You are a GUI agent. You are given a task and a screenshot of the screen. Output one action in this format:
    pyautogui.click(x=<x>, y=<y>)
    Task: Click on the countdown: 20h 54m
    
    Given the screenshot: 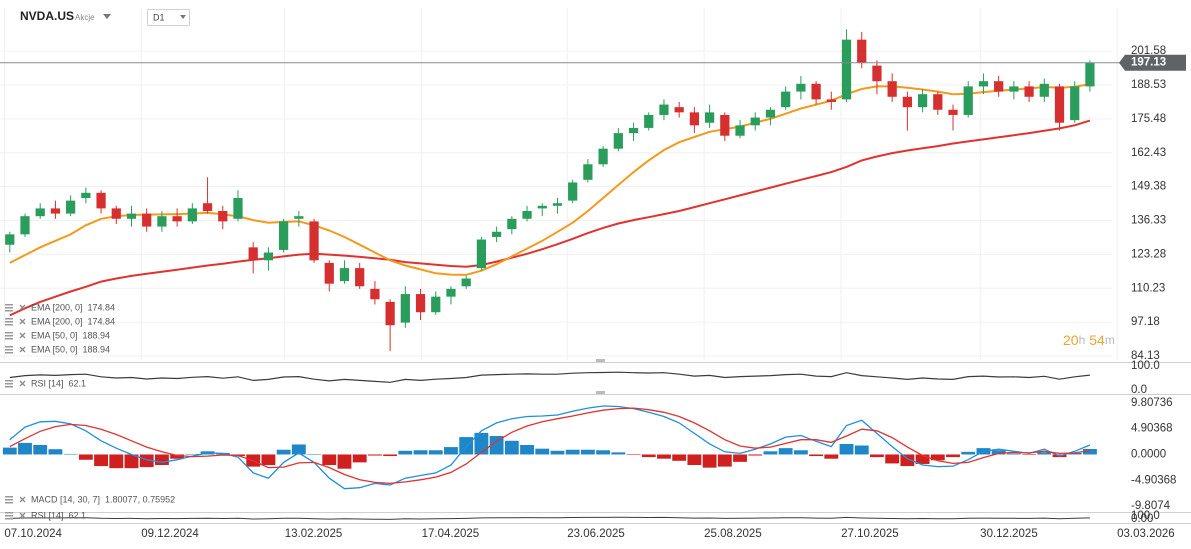 What is the action you would take?
    pyautogui.click(x=1089, y=340)
    